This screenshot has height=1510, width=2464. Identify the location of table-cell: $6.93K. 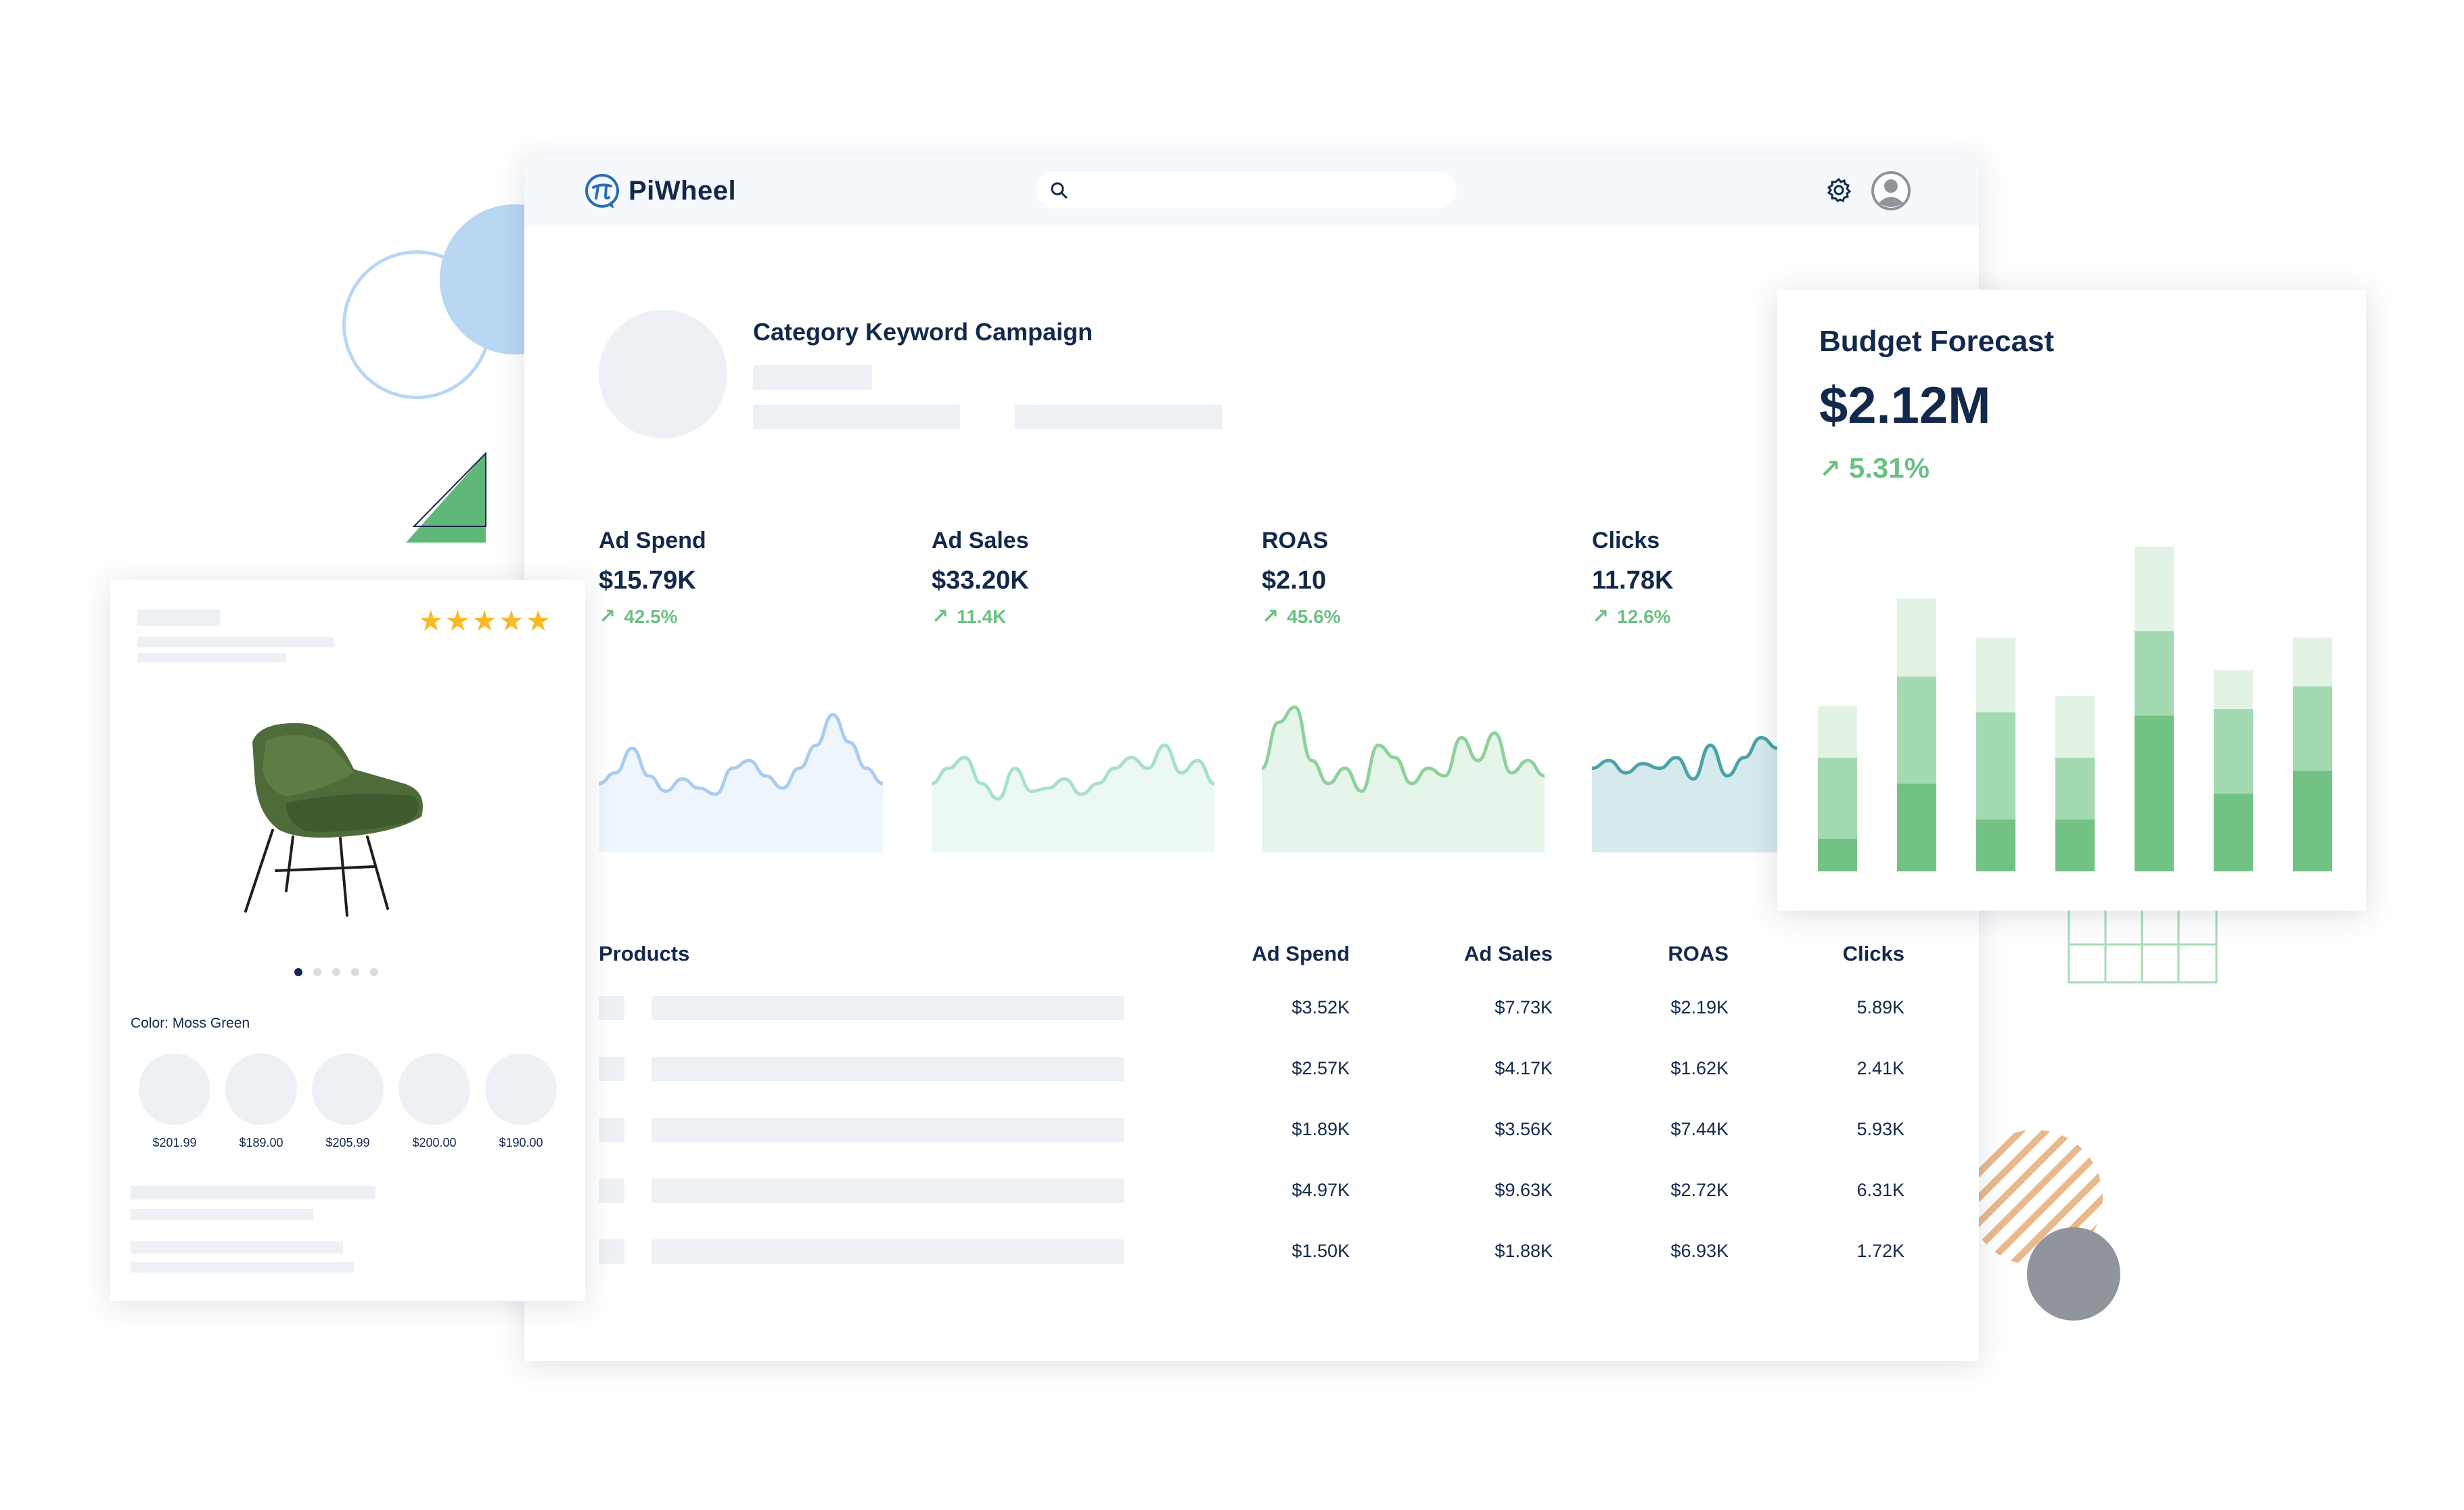
(1699, 1251).